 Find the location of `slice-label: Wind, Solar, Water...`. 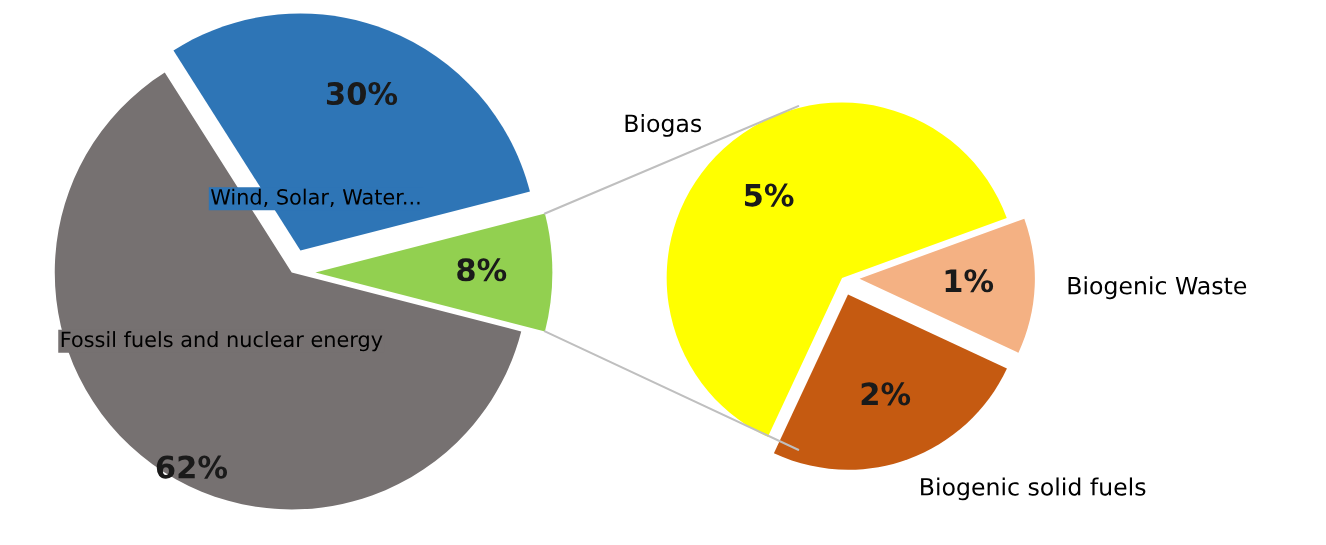

slice-label: Wind, Solar, Water... is located at coordinates (315, 197).